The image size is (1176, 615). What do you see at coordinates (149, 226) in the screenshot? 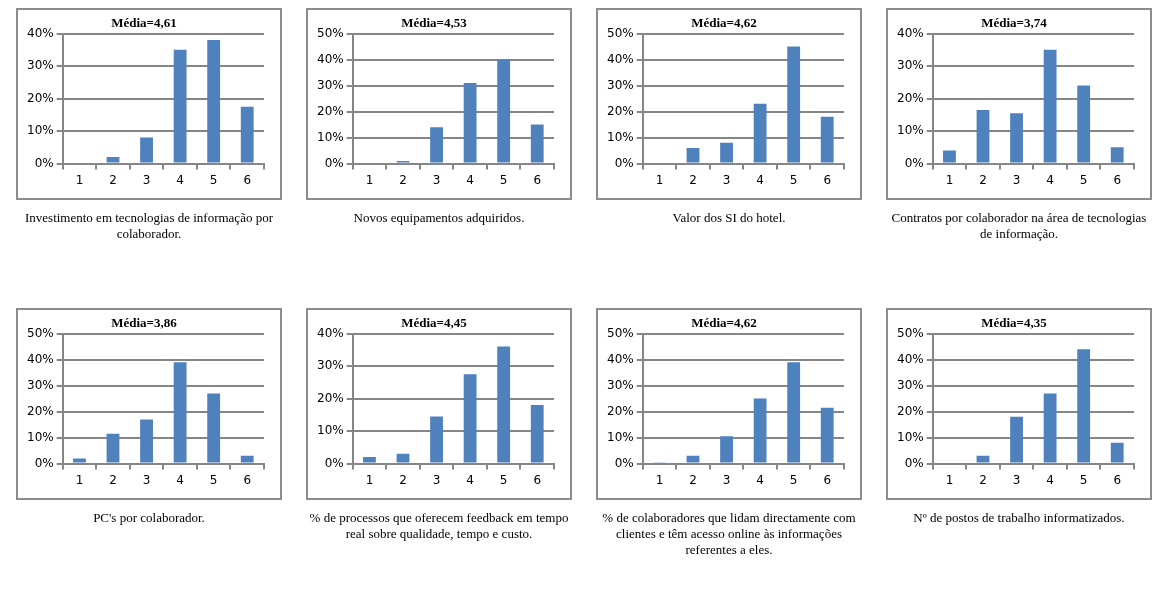
I see `text: Investimento em tecnologias de informação por colaborador.` at bounding box center [149, 226].